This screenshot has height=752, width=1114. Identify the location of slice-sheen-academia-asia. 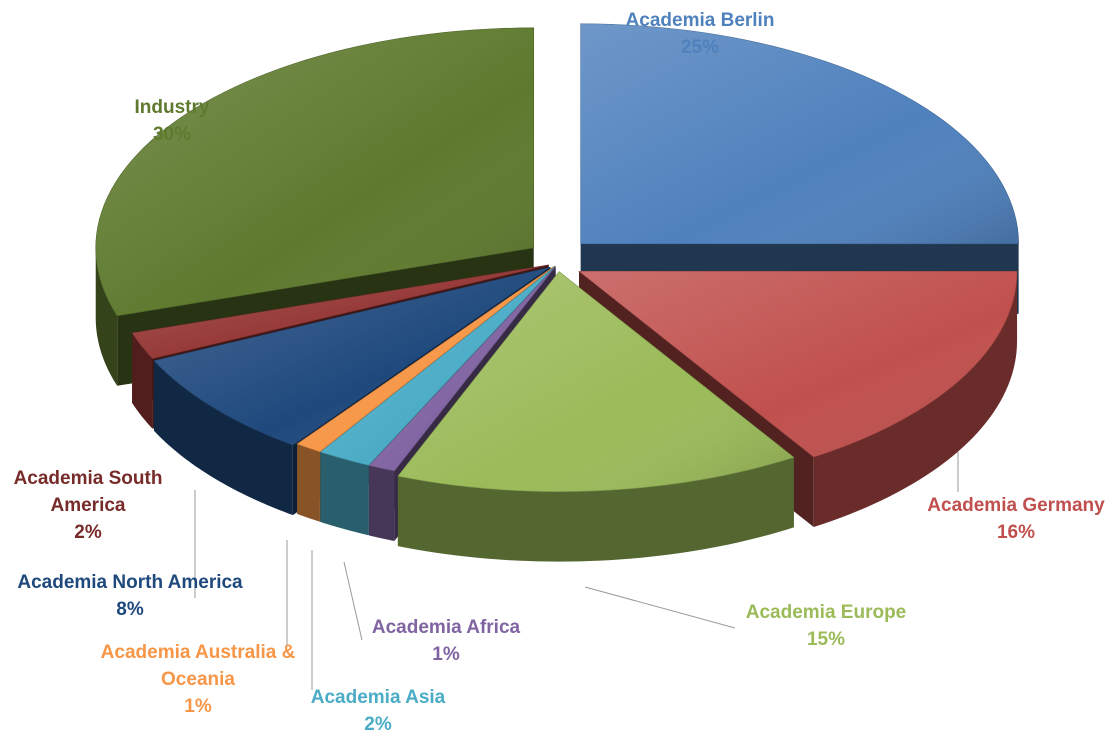
(438, 366).